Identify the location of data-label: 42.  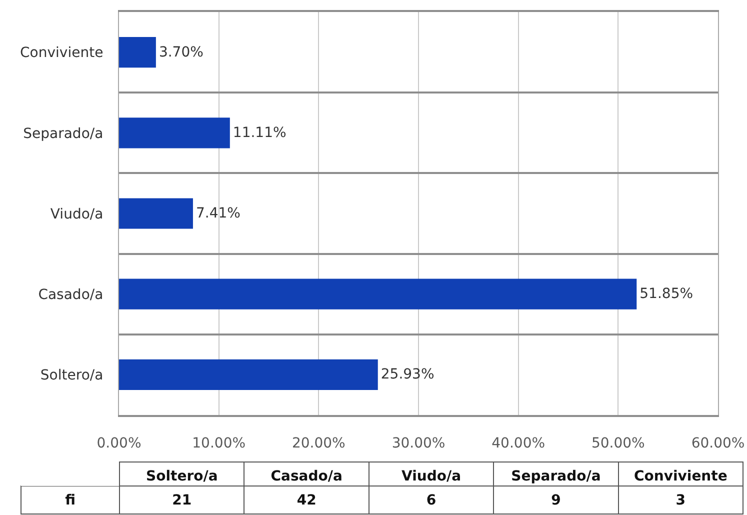
(306, 500).